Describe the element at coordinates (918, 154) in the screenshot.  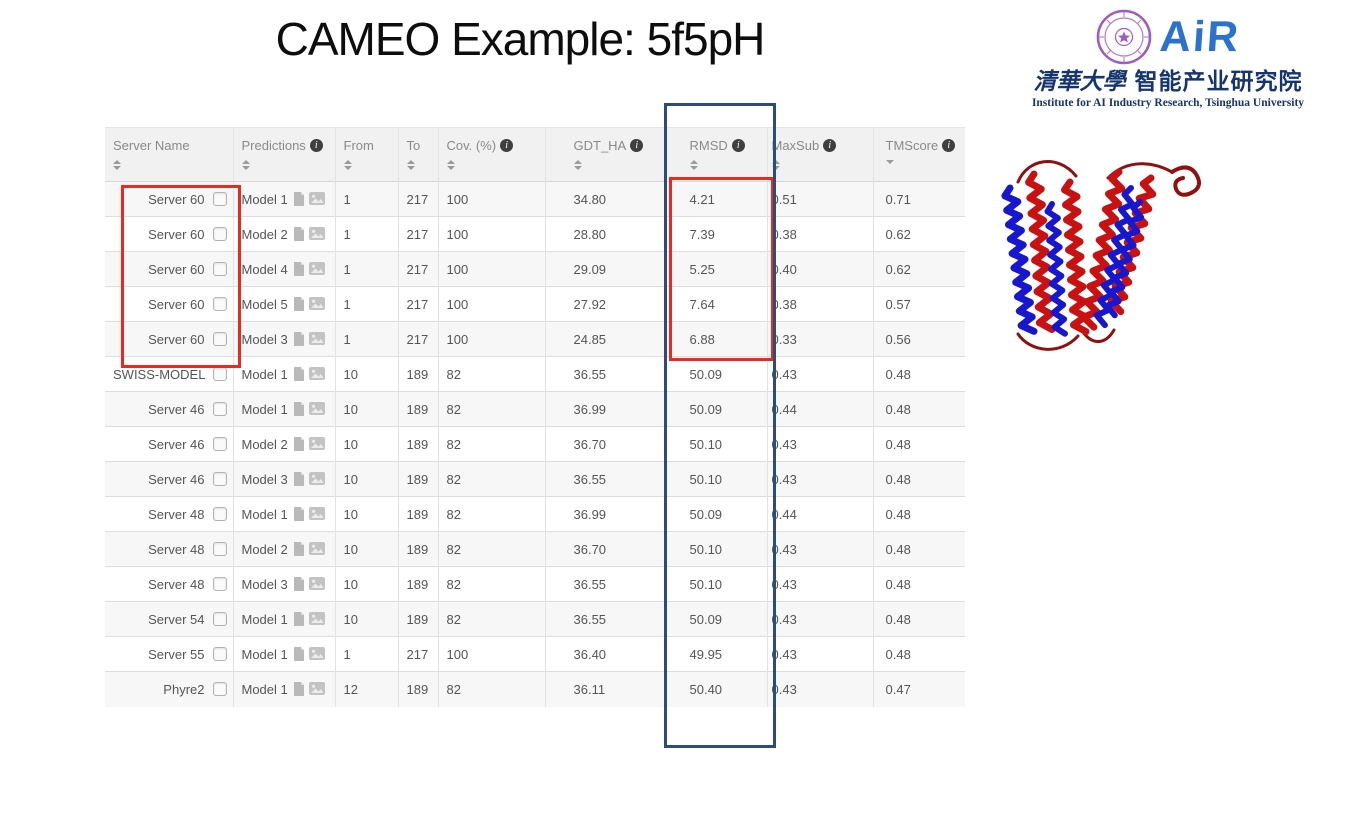
I see `column-header-tmscore: TMScore i` at that location.